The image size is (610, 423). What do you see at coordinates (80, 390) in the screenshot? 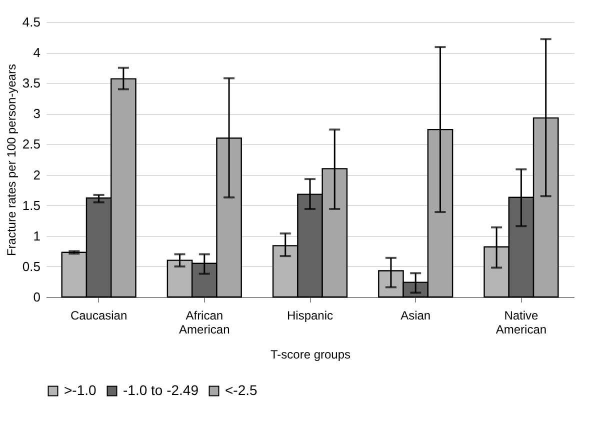
I see `legend-label: >-1.0` at bounding box center [80, 390].